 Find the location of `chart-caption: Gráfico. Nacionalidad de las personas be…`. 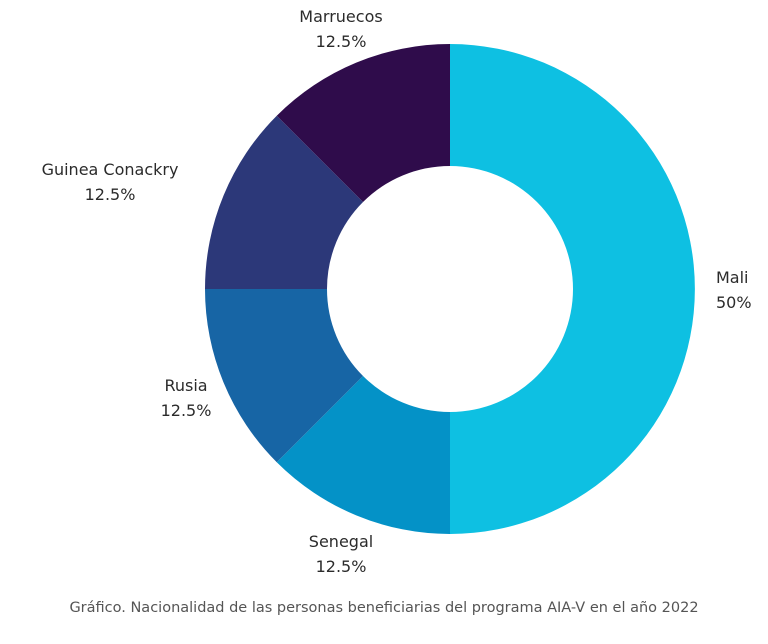

chart-caption: Gráfico. Nacionalidad de las personas be… is located at coordinates (384, 608).